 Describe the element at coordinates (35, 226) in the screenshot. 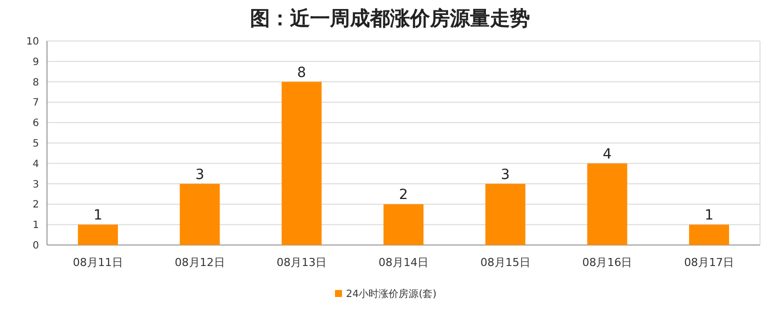

I see `y-tick-label: 1` at that location.